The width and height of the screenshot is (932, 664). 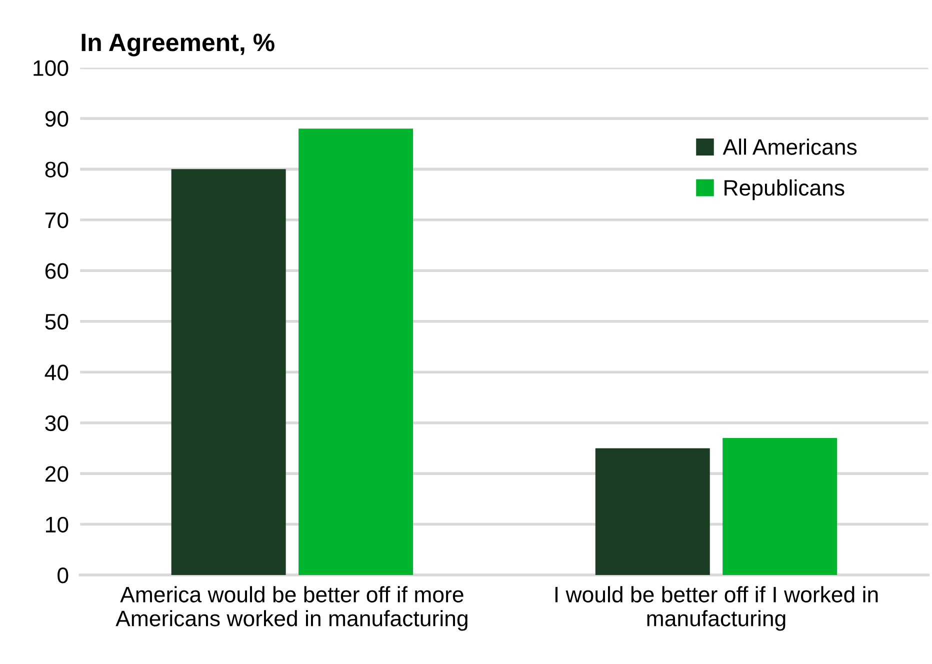 I want to click on y-tick-label: 80, so click(x=56, y=170).